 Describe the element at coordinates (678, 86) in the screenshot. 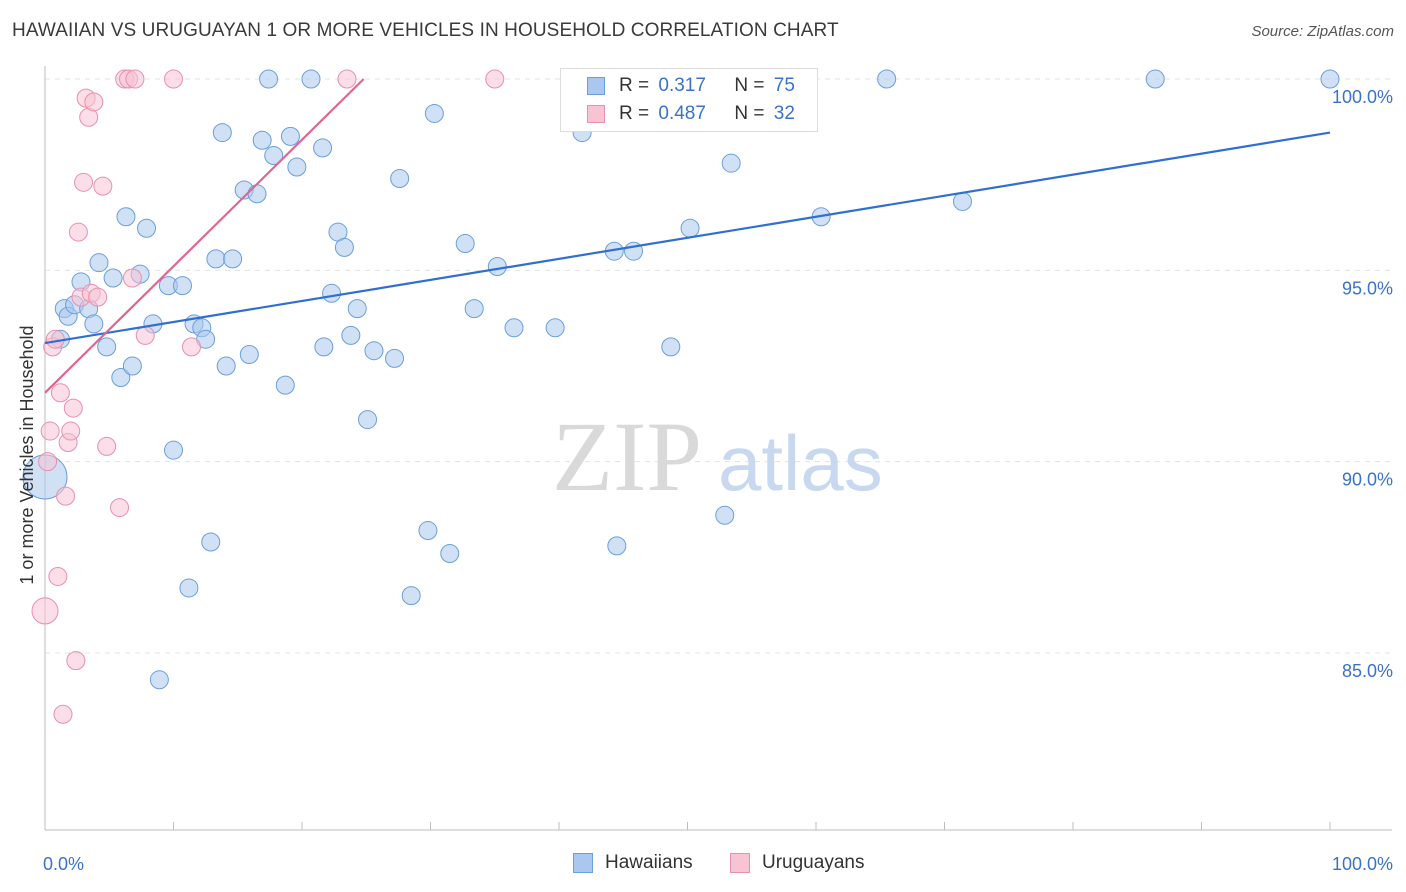

I see `legend-row-hawaiians: R = 0.317 N = 75` at that location.